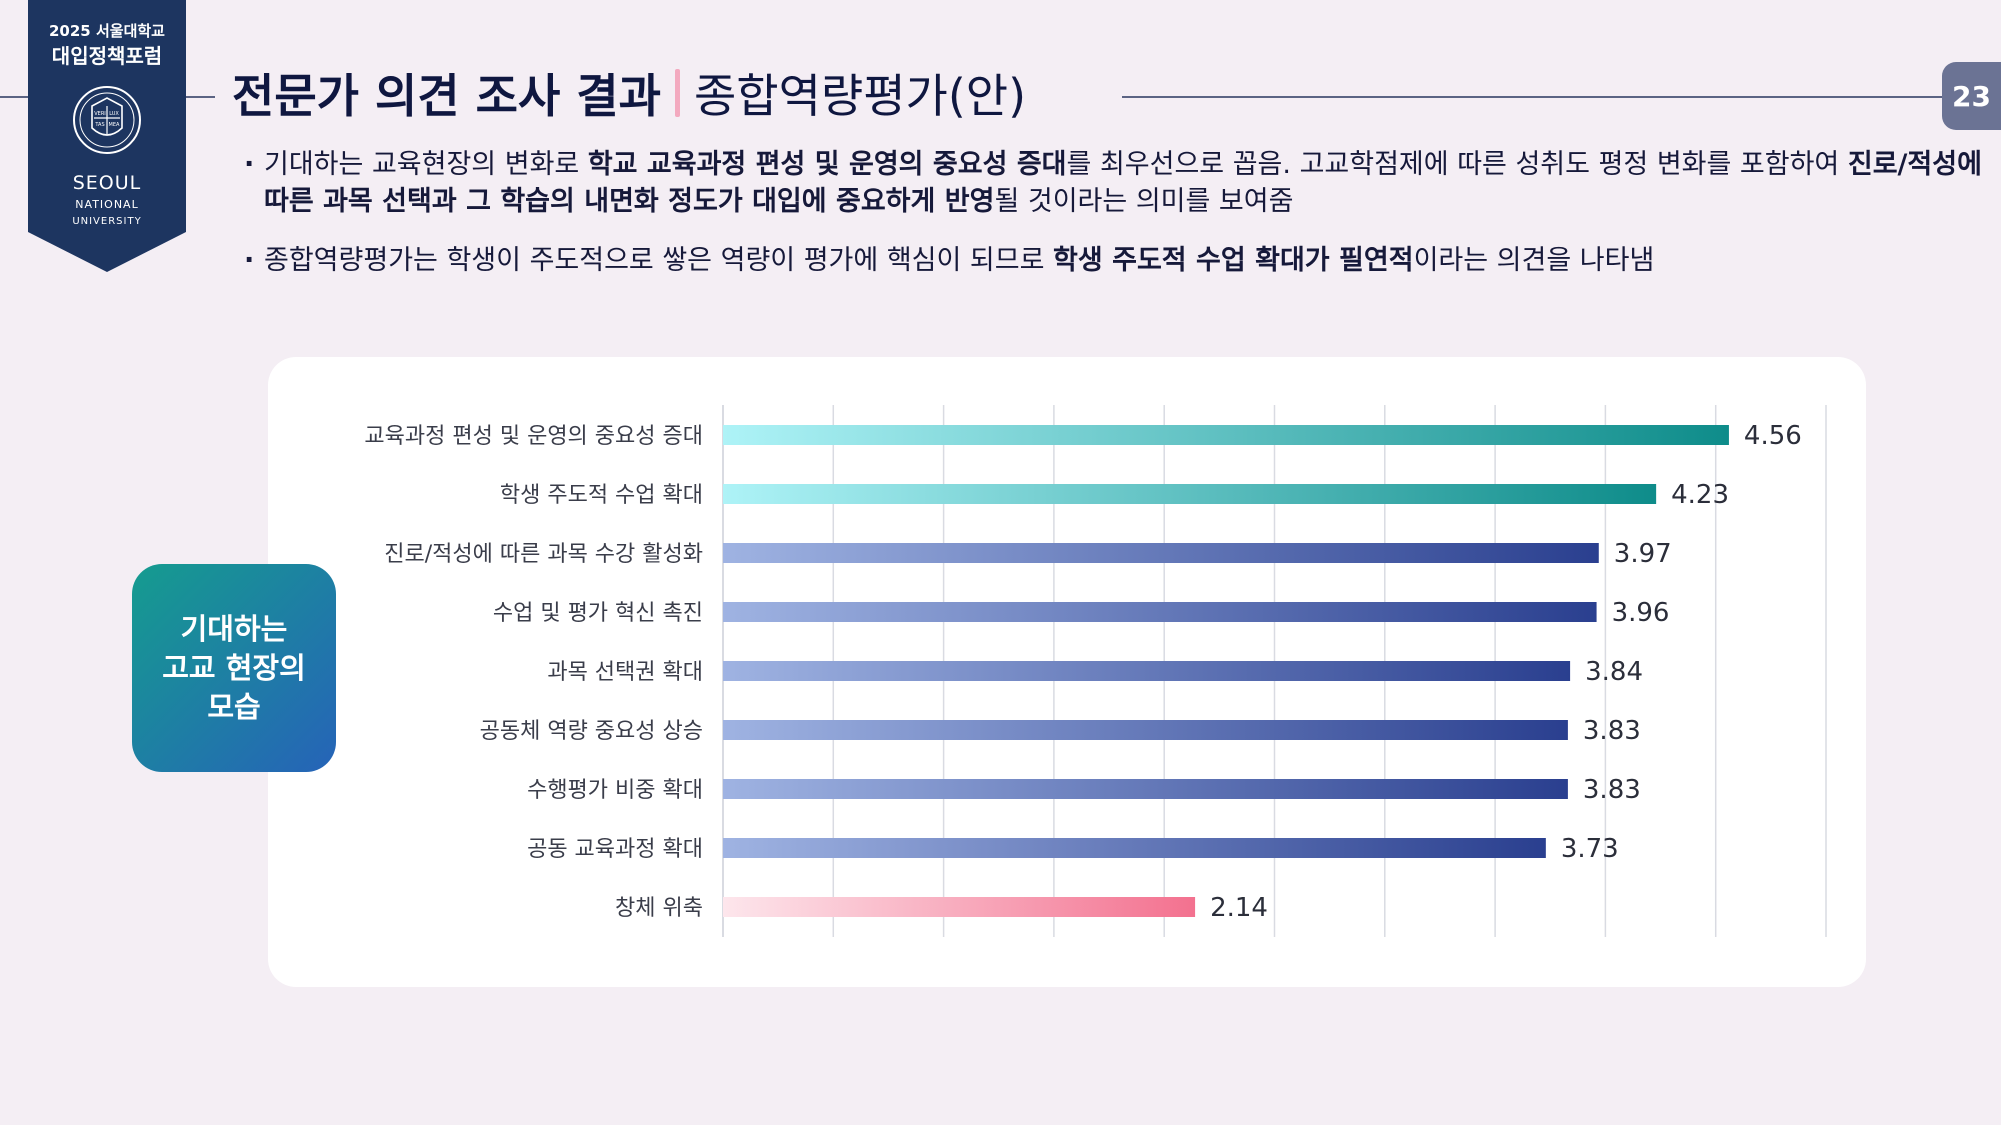  I want to click on page-number: 23, so click(1971, 96).